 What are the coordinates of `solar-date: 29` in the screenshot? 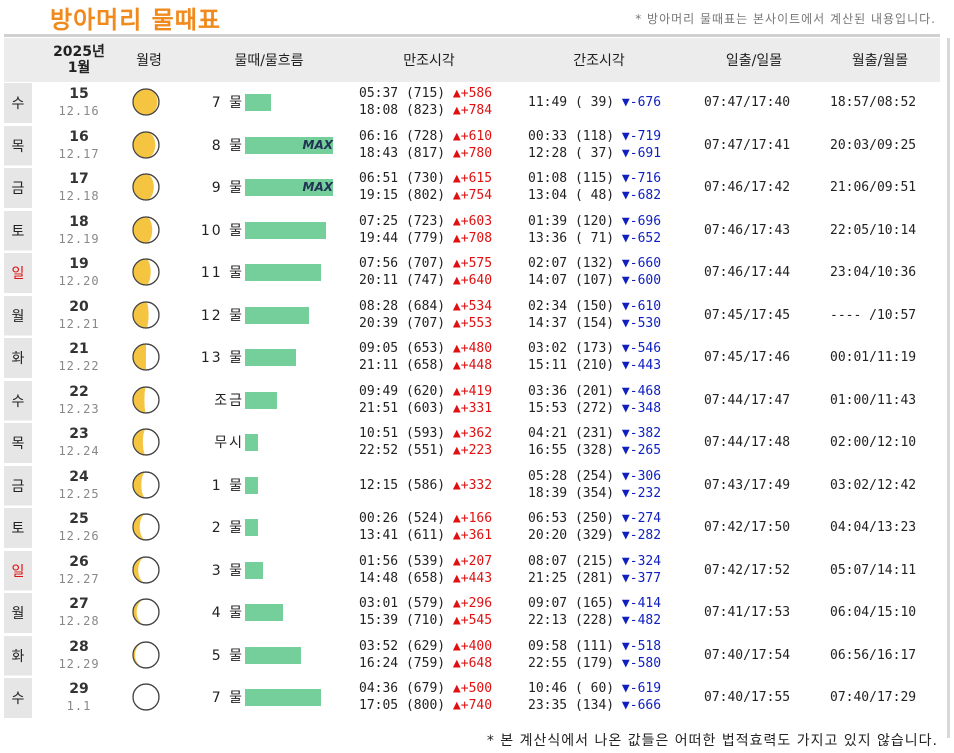 It's located at (79, 689).